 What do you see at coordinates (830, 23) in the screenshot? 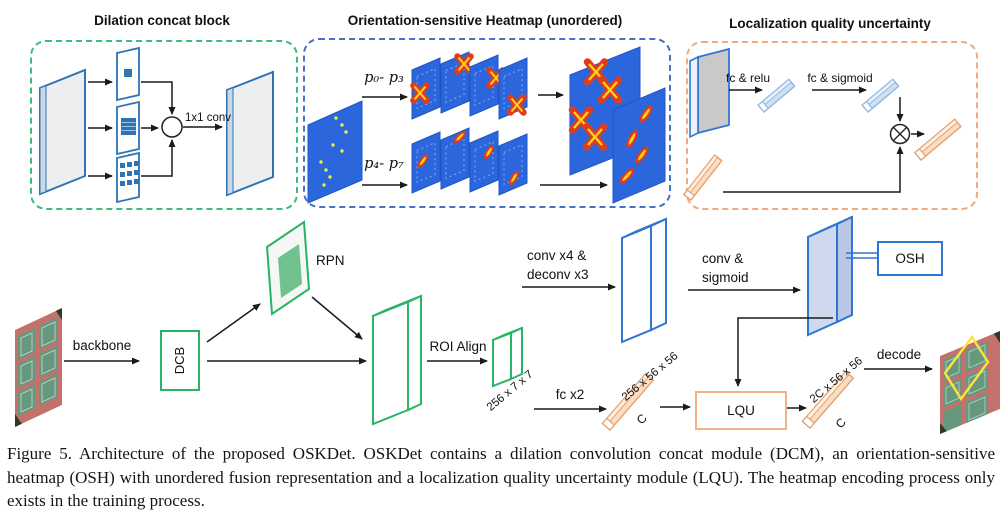
I see `lqu-panel-title: Localization quality uncertainty` at bounding box center [830, 23].